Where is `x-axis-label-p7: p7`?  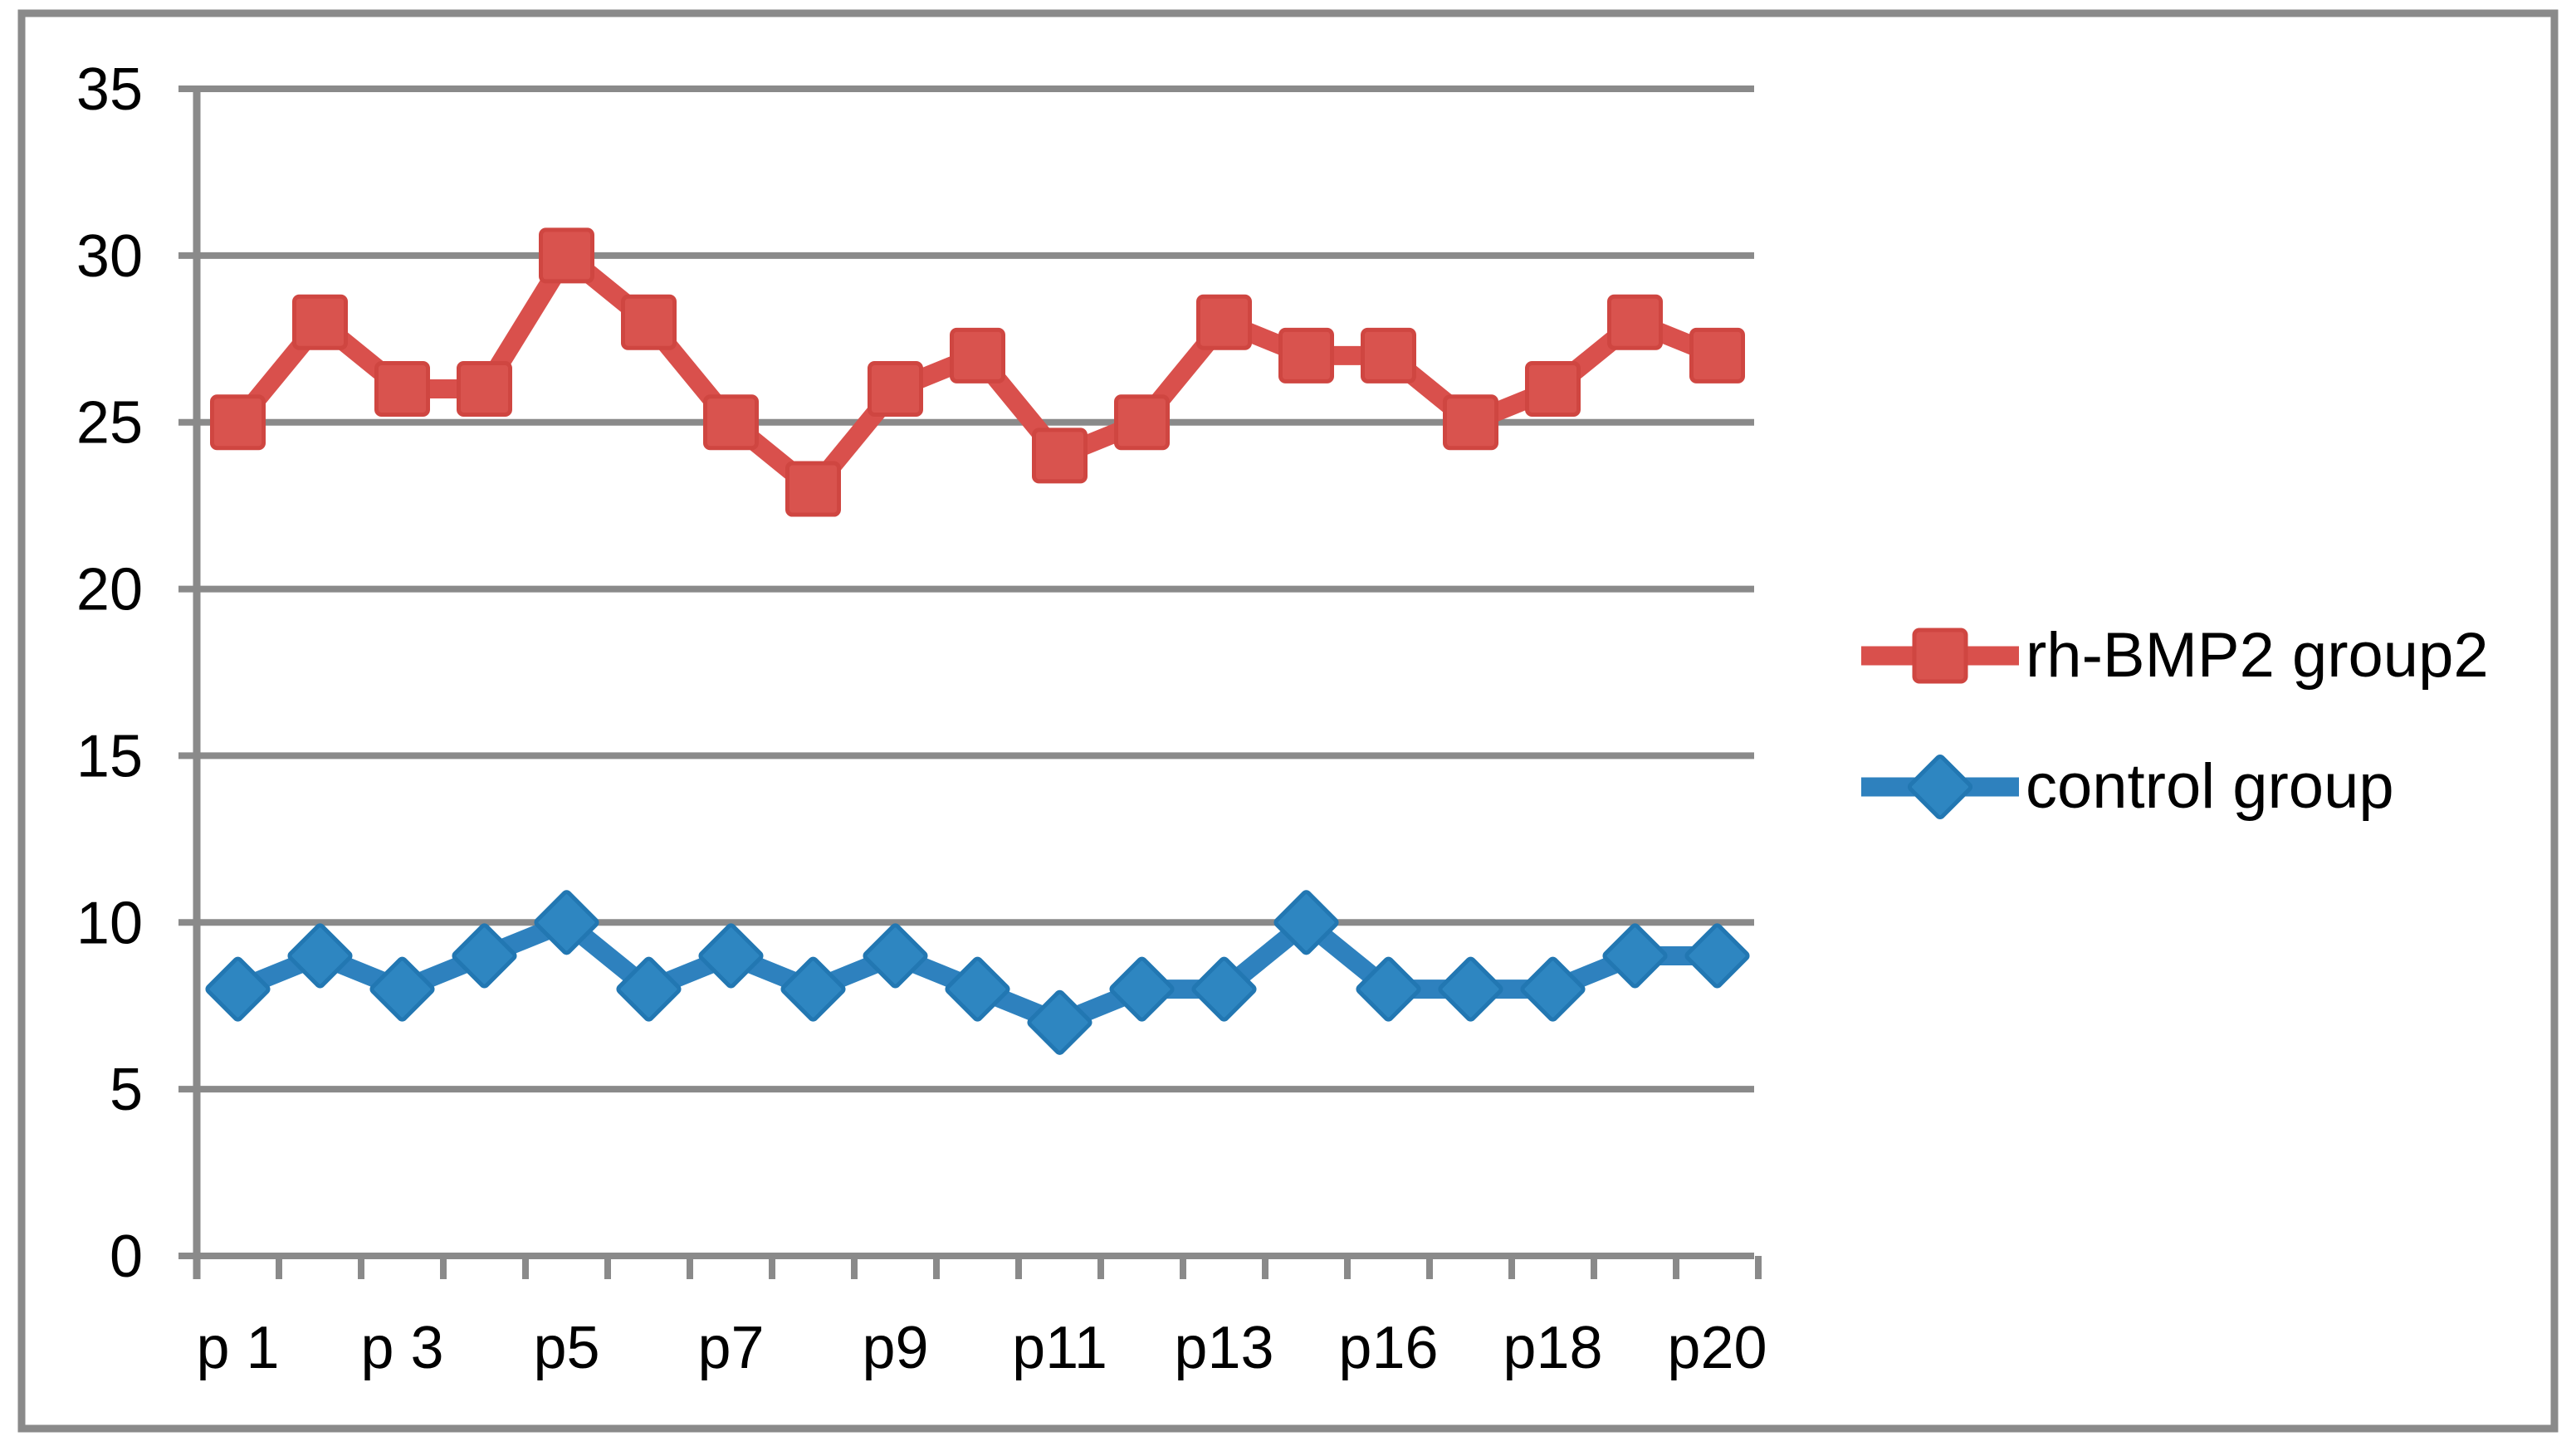 x-axis-label-p7: p7 is located at coordinates (730, 1348).